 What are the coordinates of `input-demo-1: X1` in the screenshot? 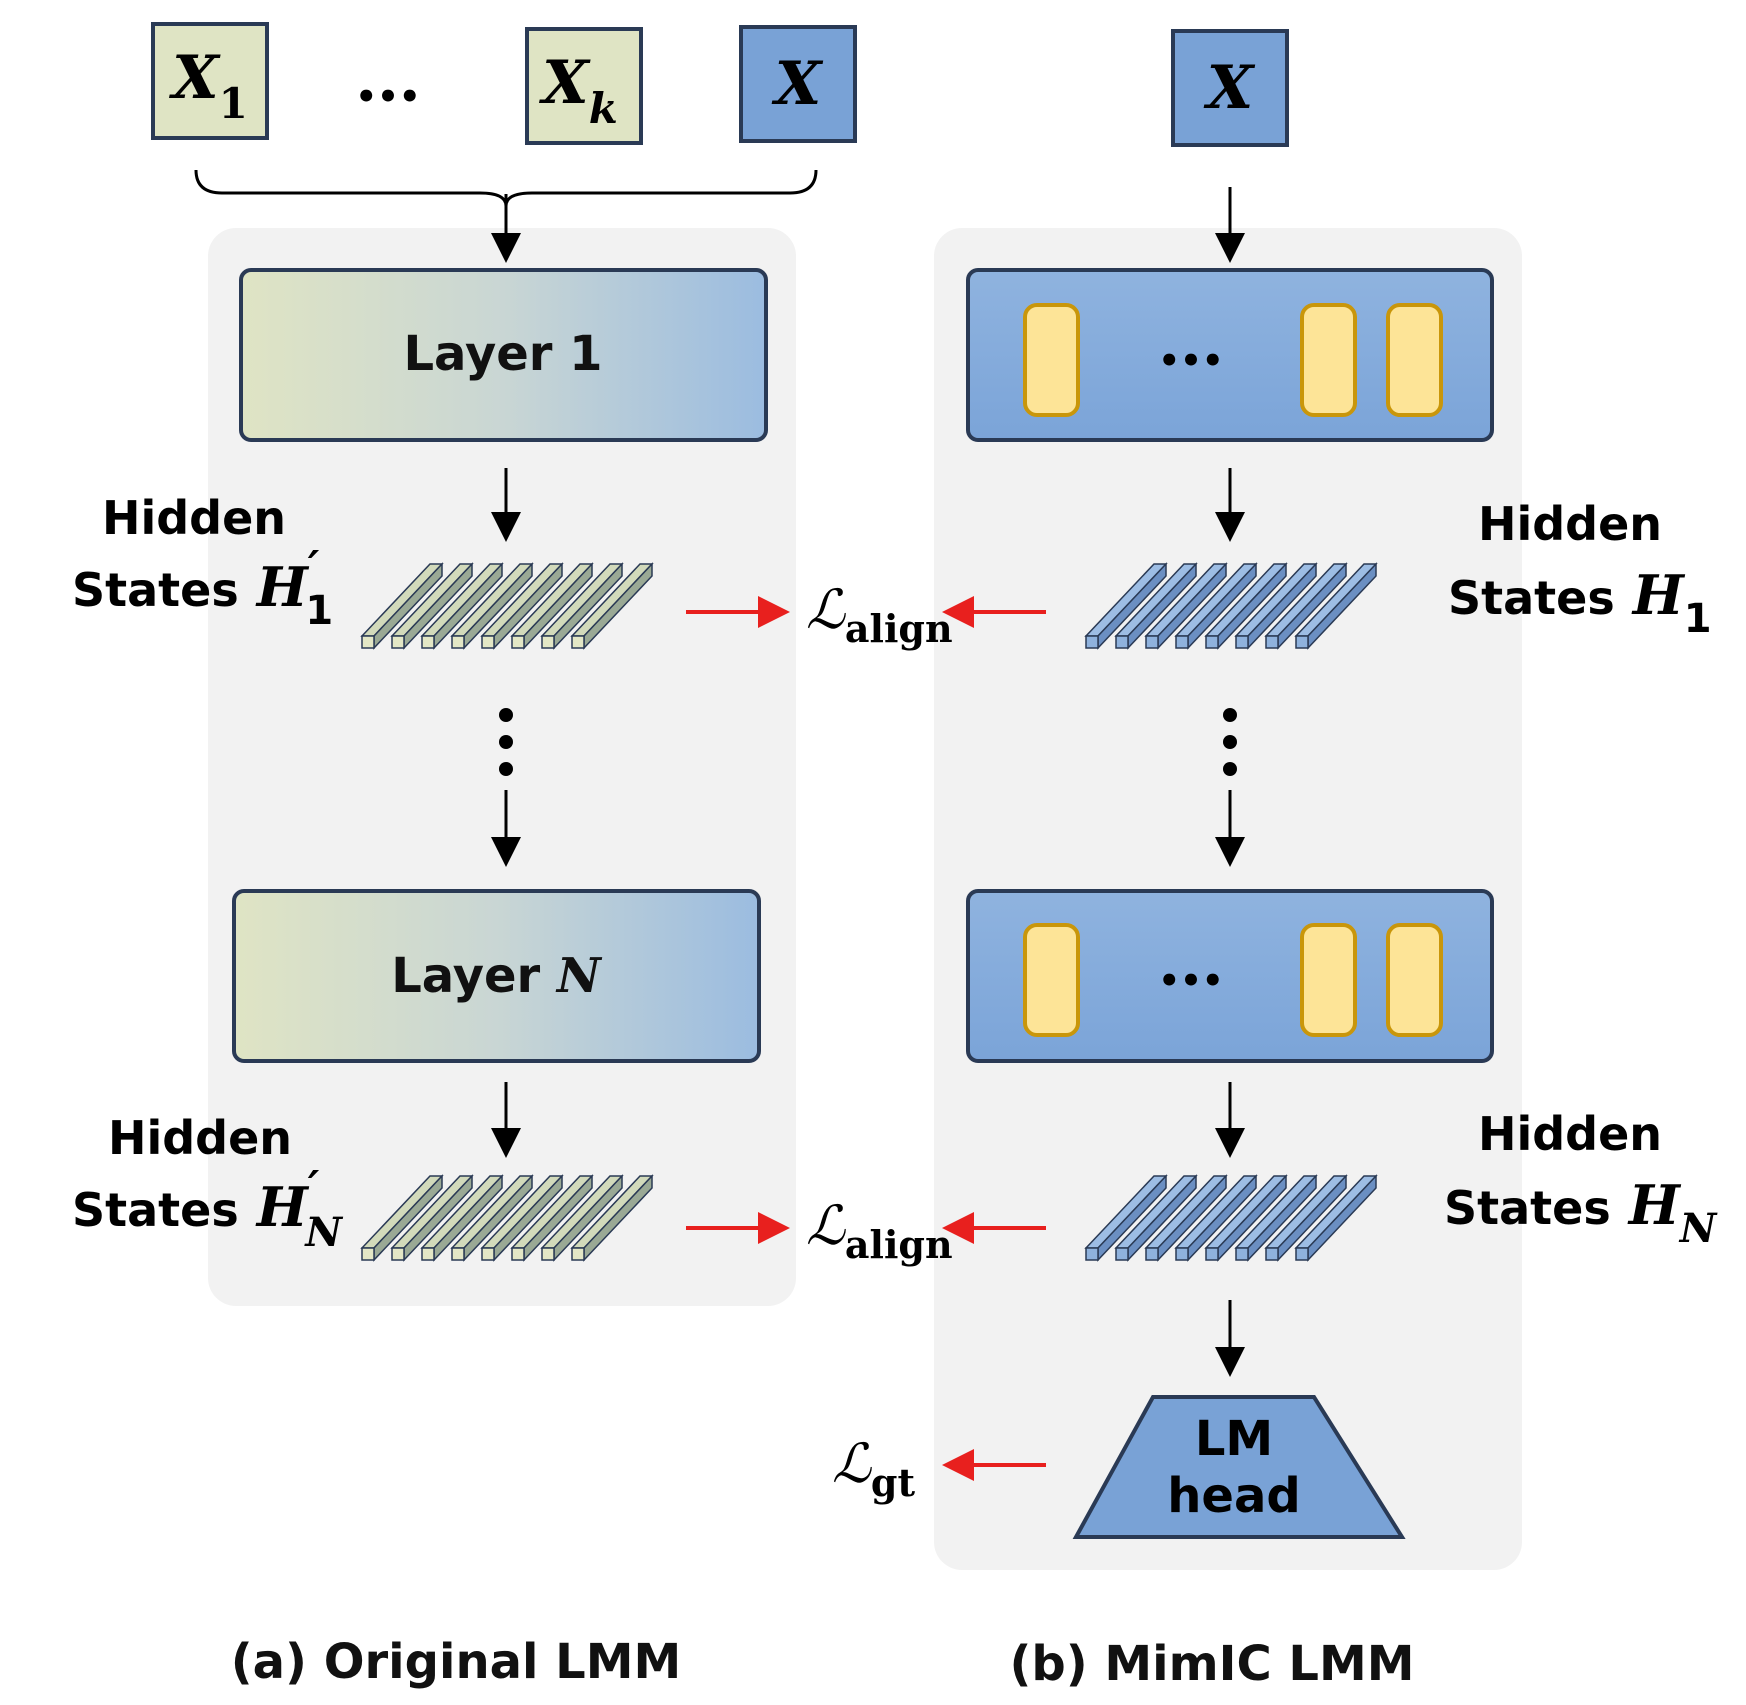 It's located at (210, 81).